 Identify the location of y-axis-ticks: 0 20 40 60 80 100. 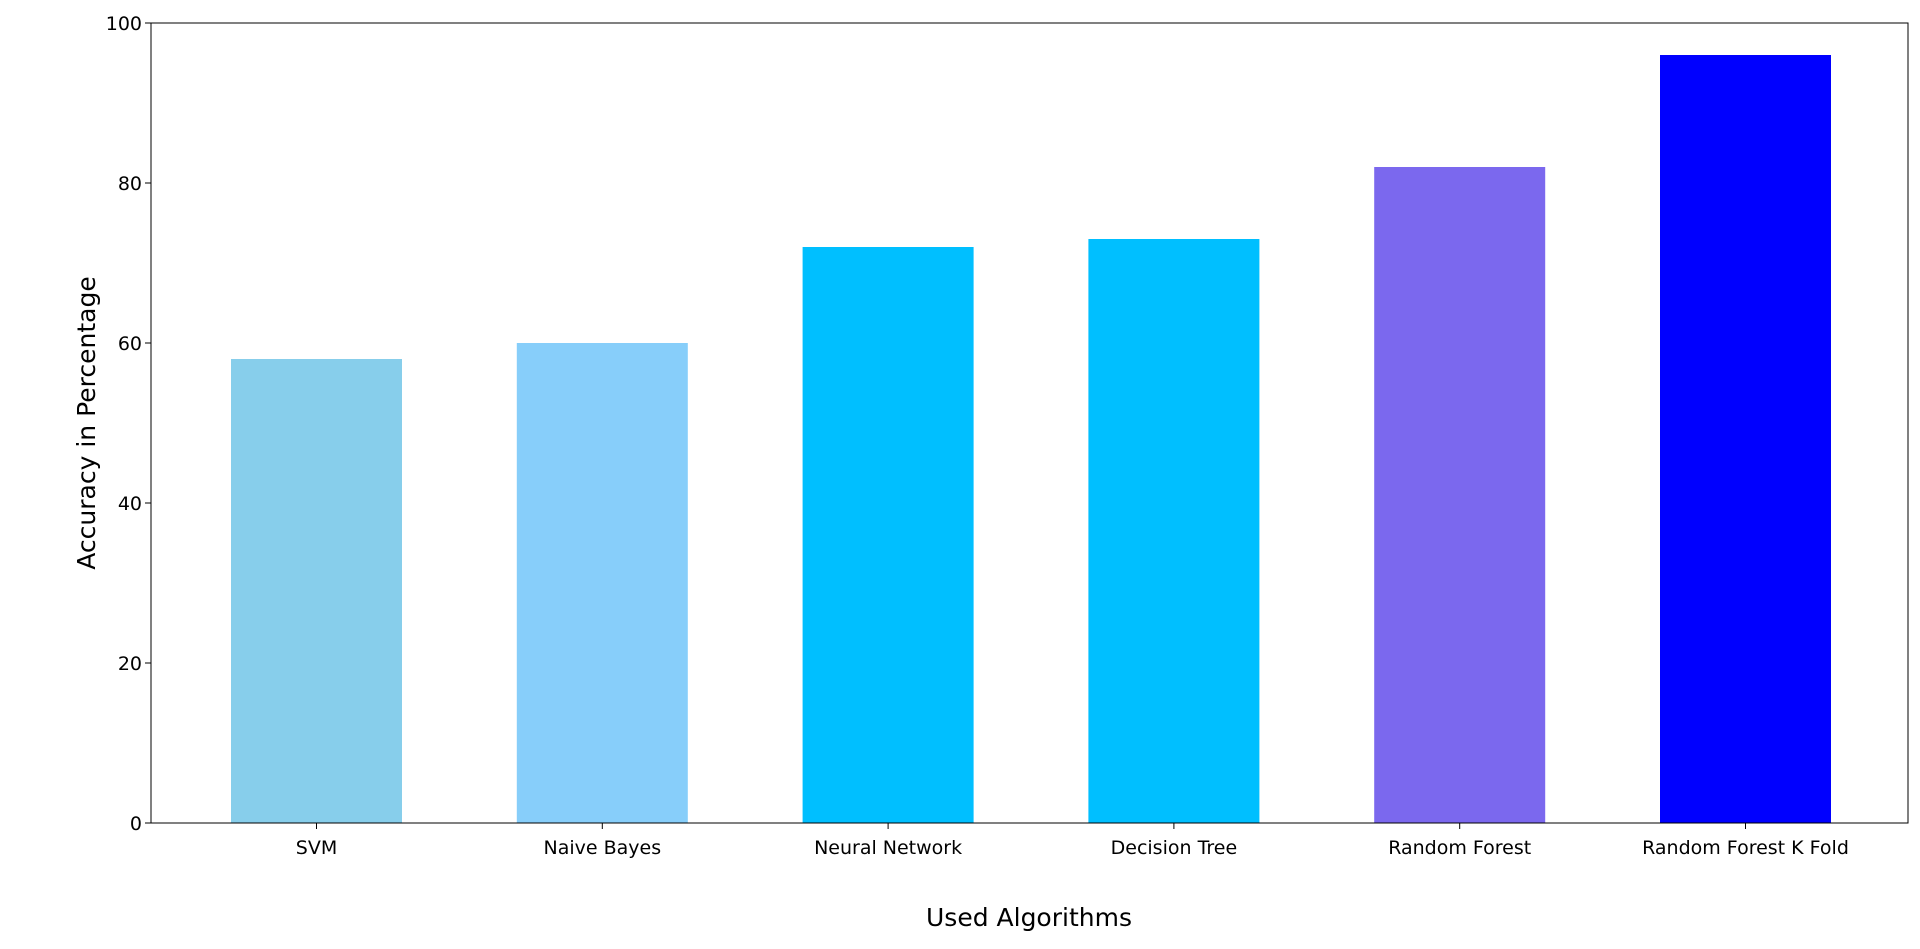
(128, 424).